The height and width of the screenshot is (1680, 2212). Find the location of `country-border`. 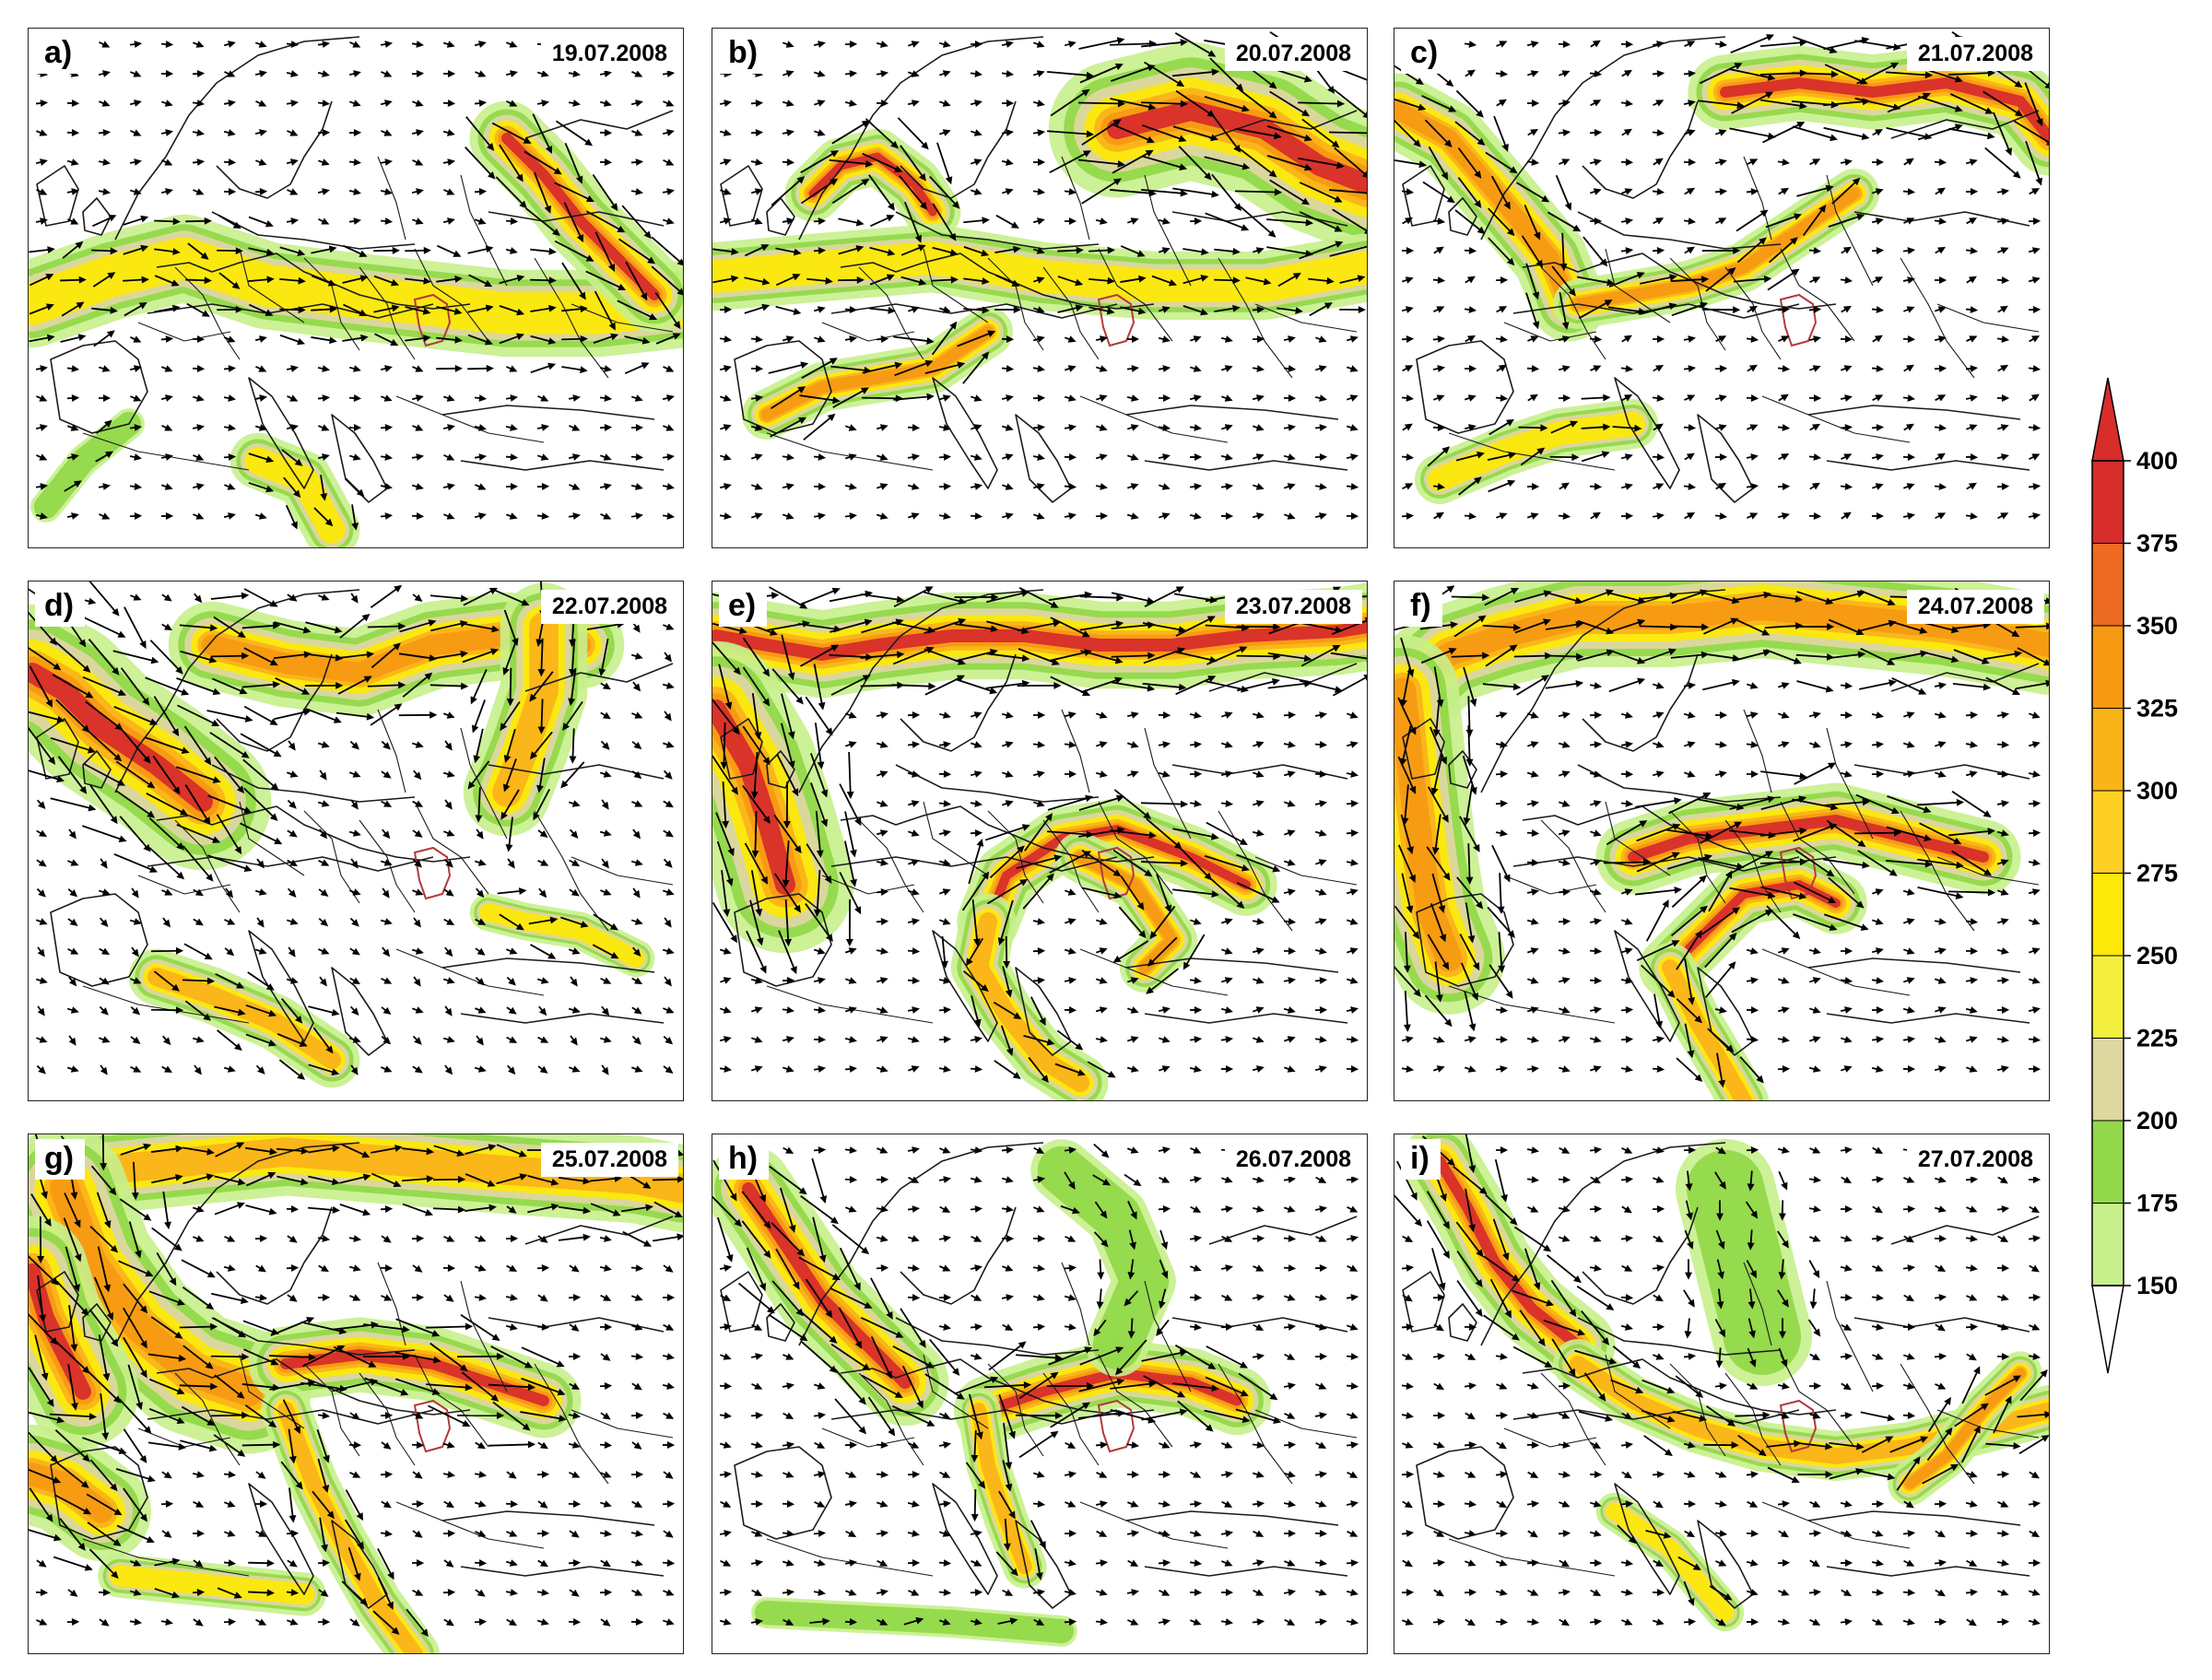

country-border is located at coordinates (1697, 857).